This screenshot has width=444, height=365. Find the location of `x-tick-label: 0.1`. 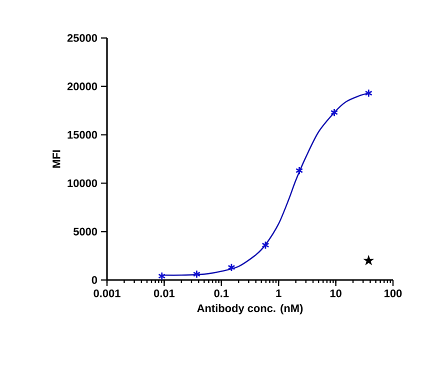

x-tick-label: 0.1 is located at coordinates (221, 294).